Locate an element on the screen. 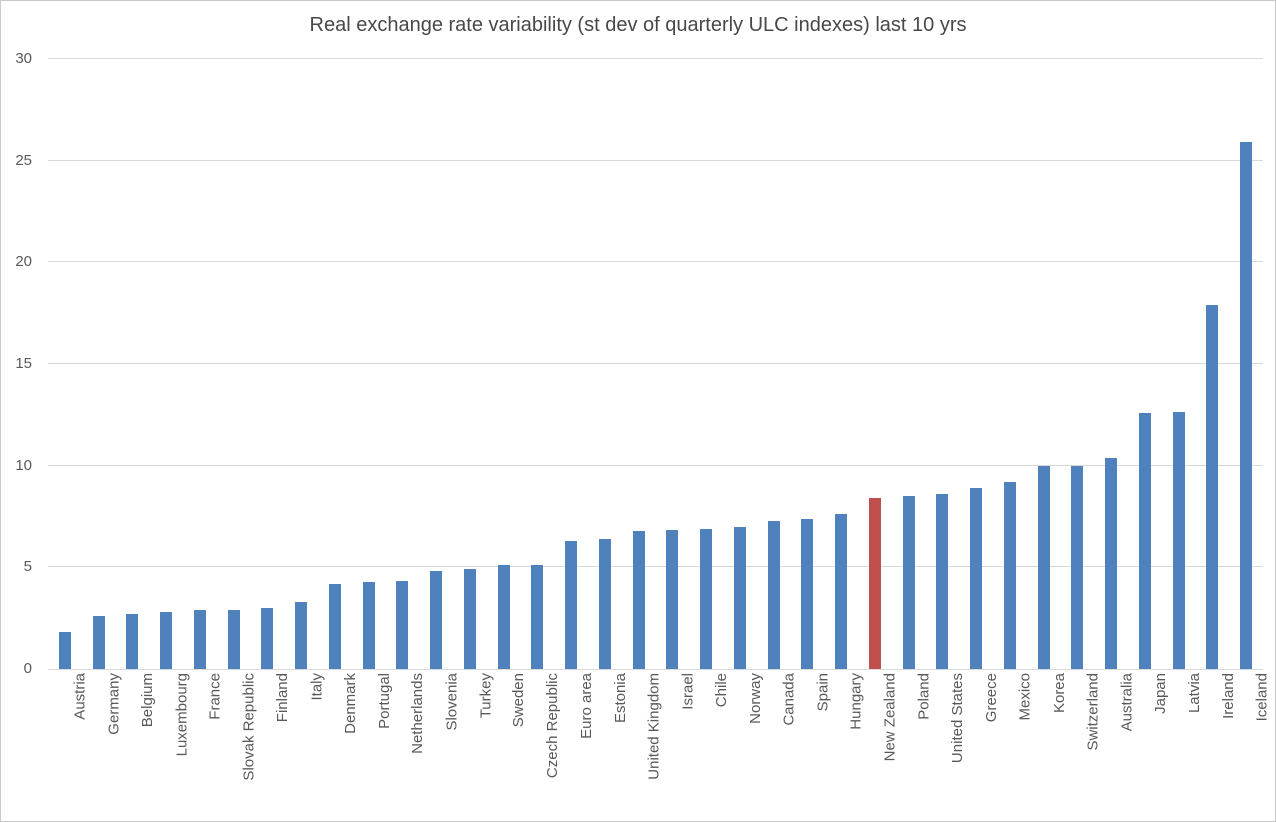 The height and width of the screenshot is (822, 1276). bar-slot-korea is located at coordinates (1044, 364).